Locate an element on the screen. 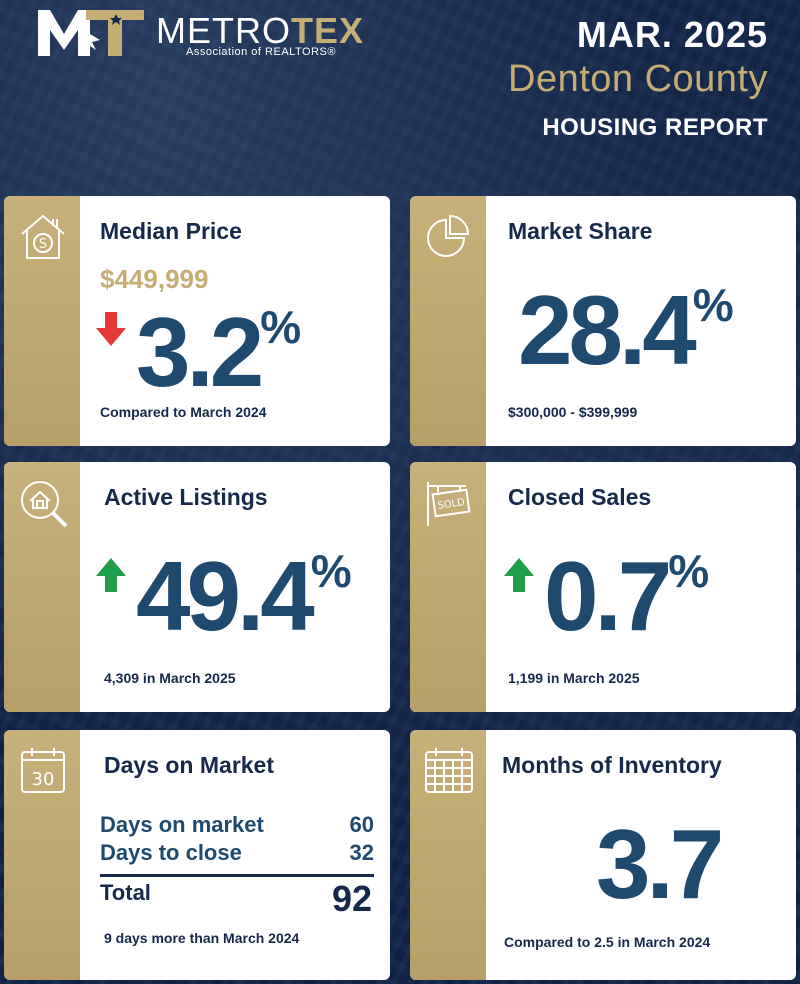  card-title: Active Listings is located at coordinates (186, 497).